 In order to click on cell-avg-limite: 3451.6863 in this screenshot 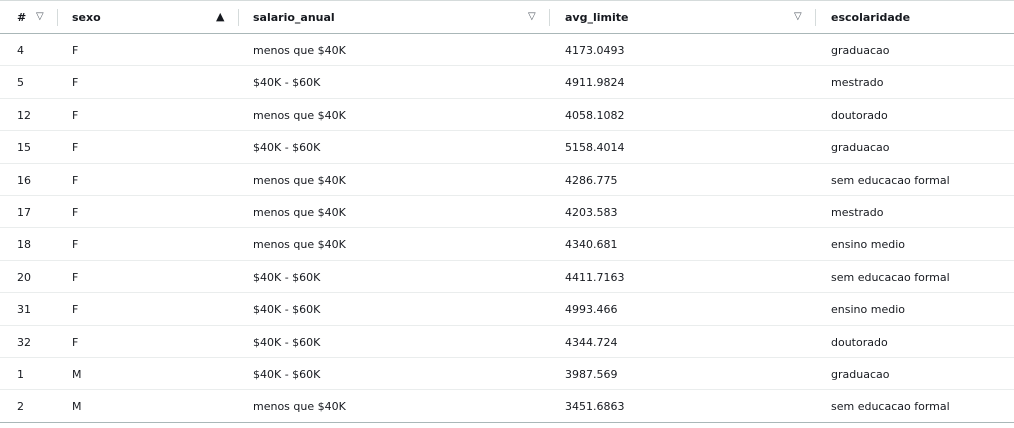, I will do `click(595, 407)`.